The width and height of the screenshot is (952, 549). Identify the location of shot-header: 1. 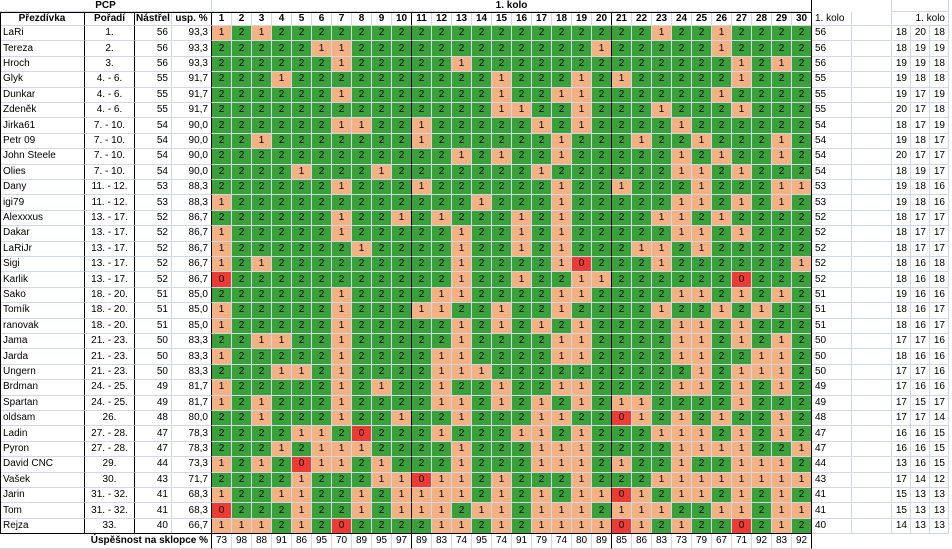
(222, 19).